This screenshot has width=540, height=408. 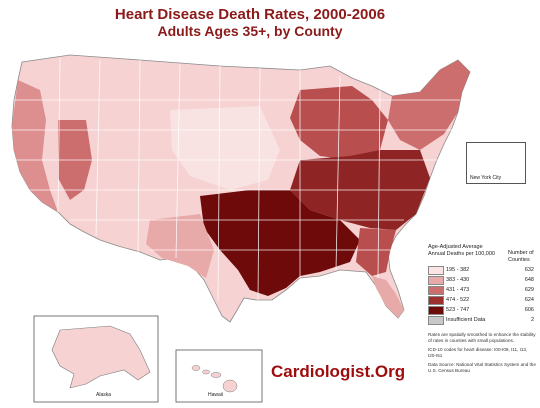 What do you see at coordinates (458, 270) in the screenshot?
I see `legend-label: 195 - 382` at bounding box center [458, 270].